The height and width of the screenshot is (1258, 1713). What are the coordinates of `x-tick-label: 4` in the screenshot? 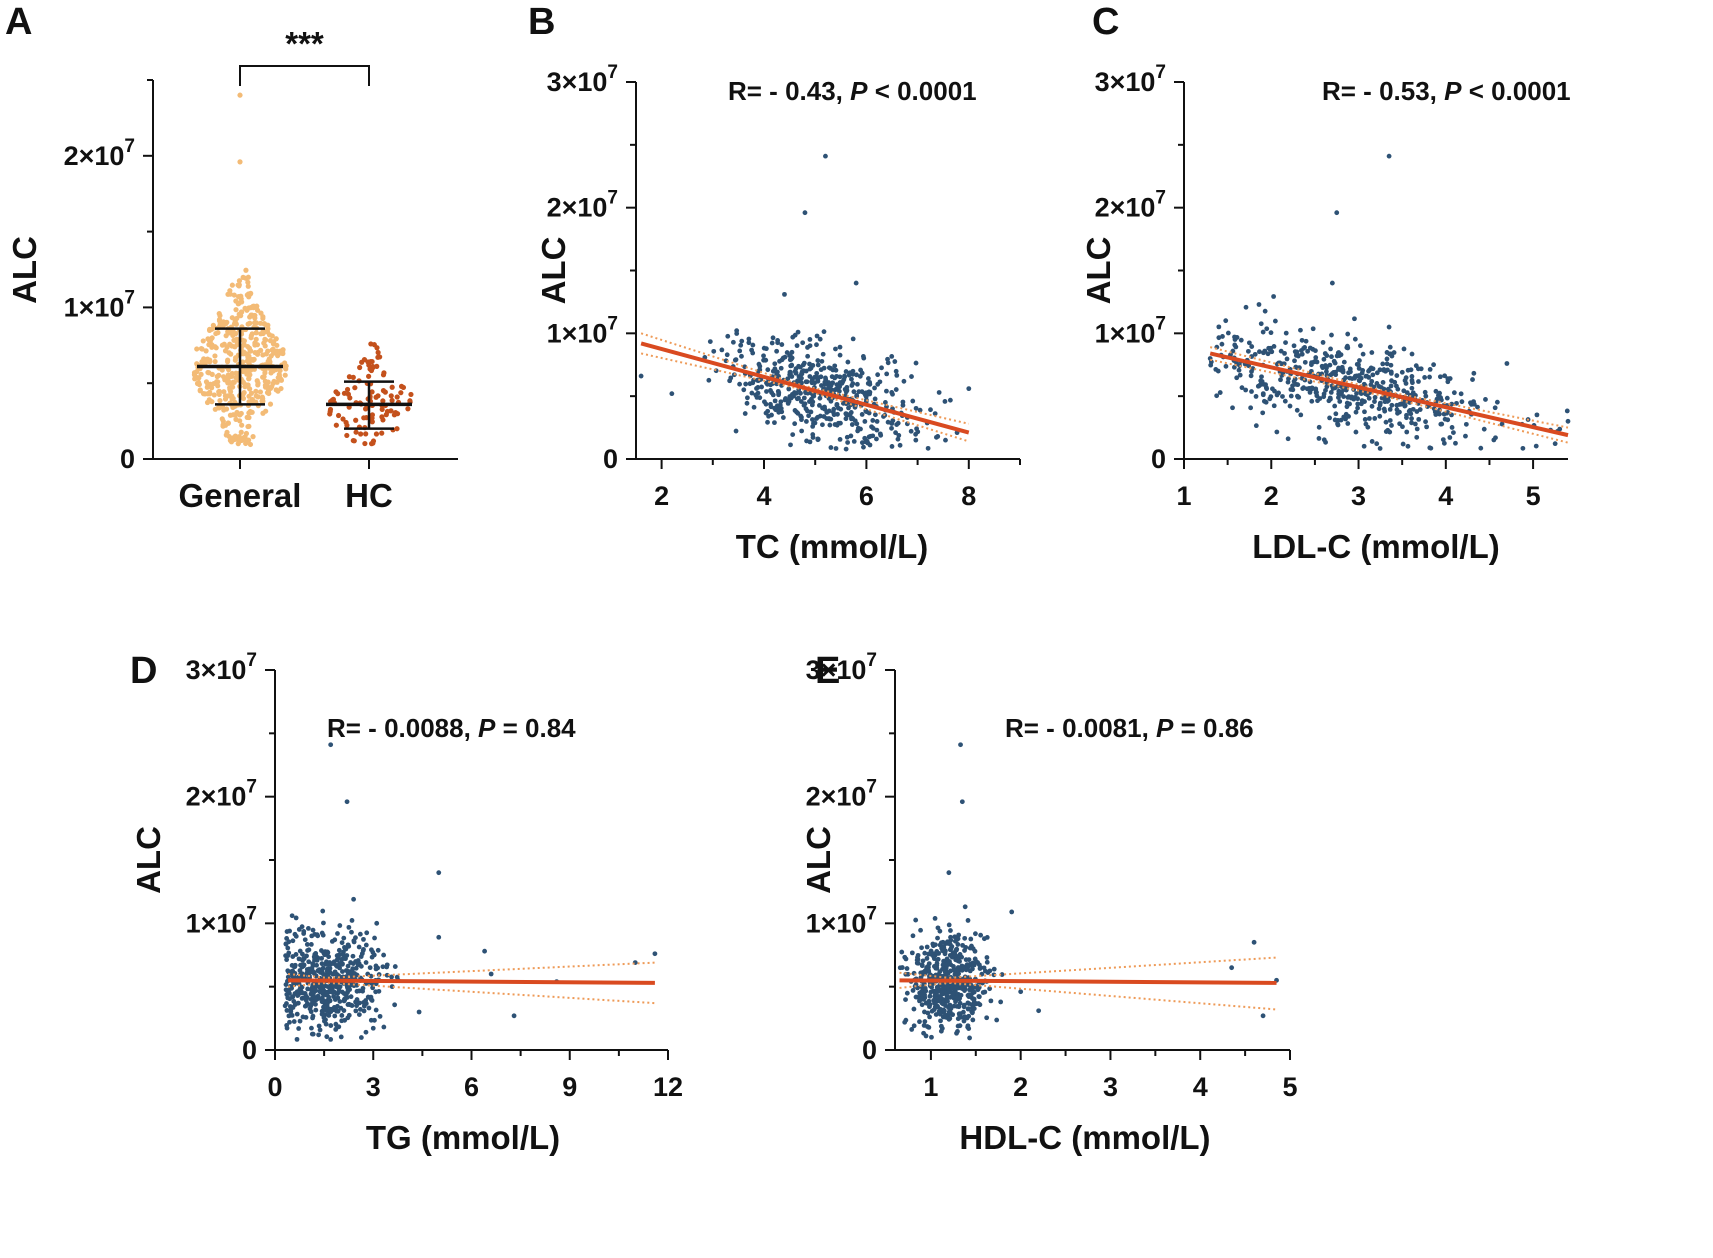 It's located at (1445, 496).